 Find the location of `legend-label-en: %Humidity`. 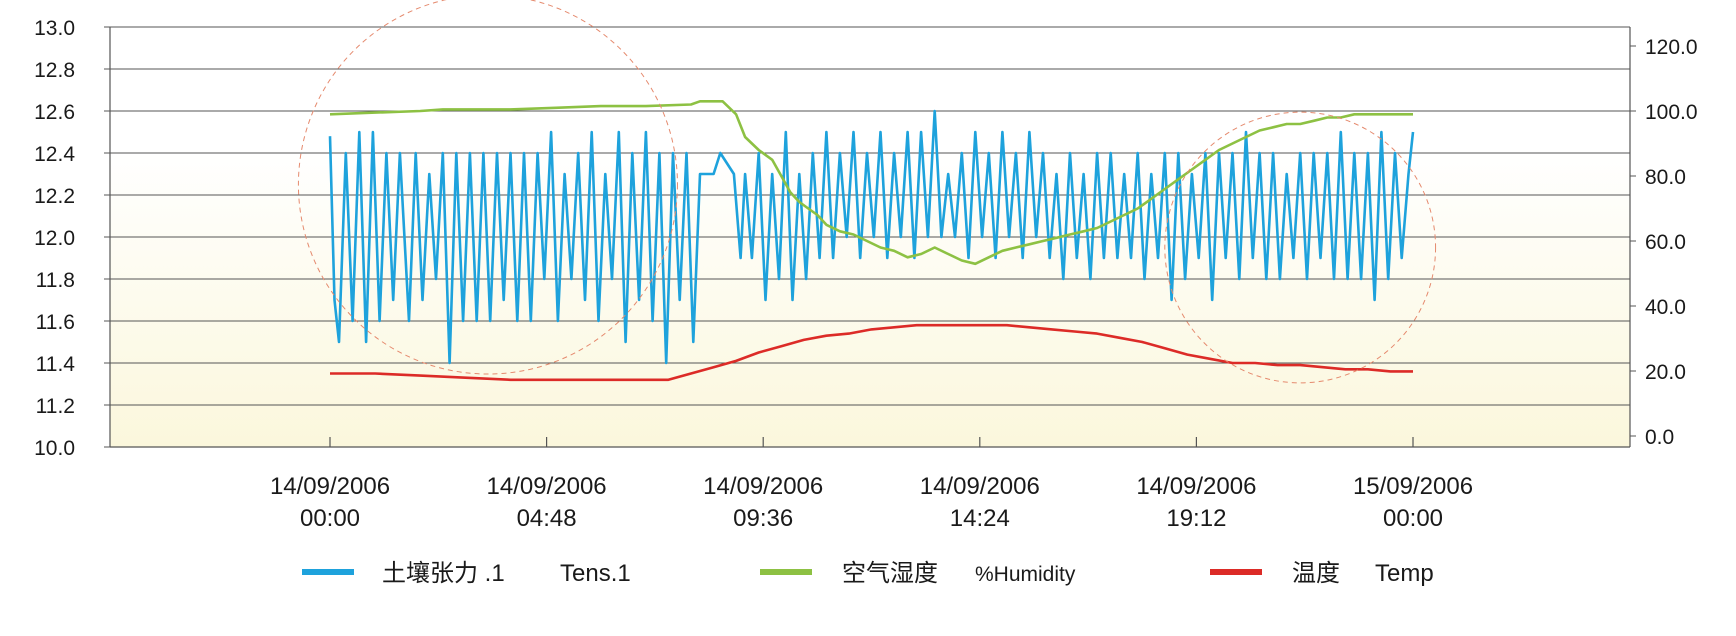

legend-label-en: %Humidity is located at coordinates (1025, 574).